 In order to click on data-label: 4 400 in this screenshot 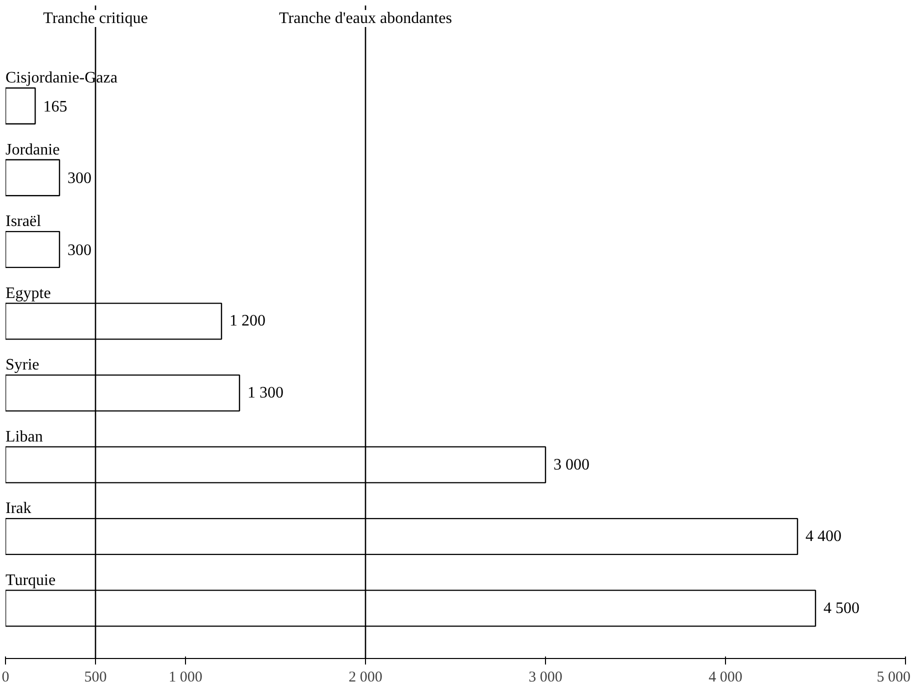, I will do `click(824, 537)`.